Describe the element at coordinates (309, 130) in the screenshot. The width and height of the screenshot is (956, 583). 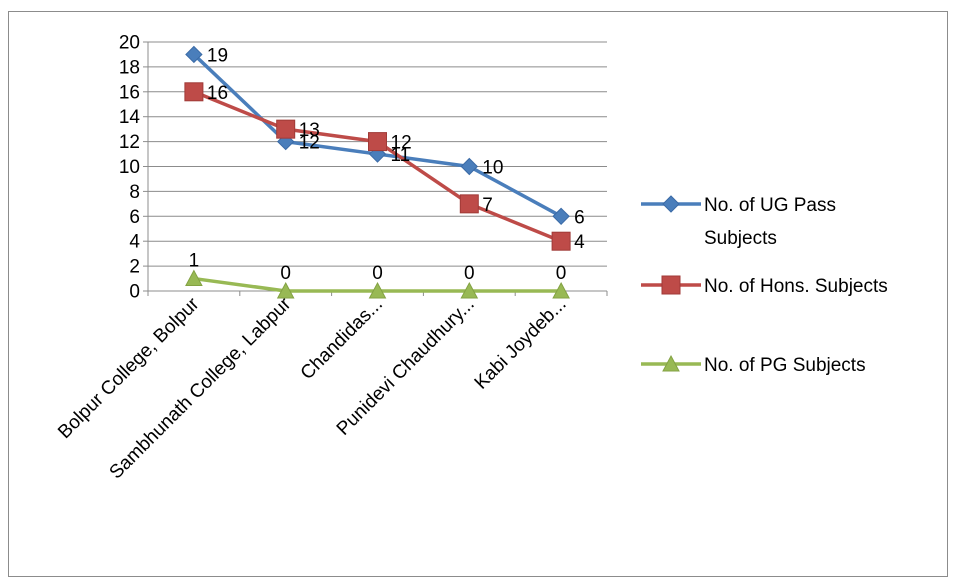
I see `data-label: 13` at that location.